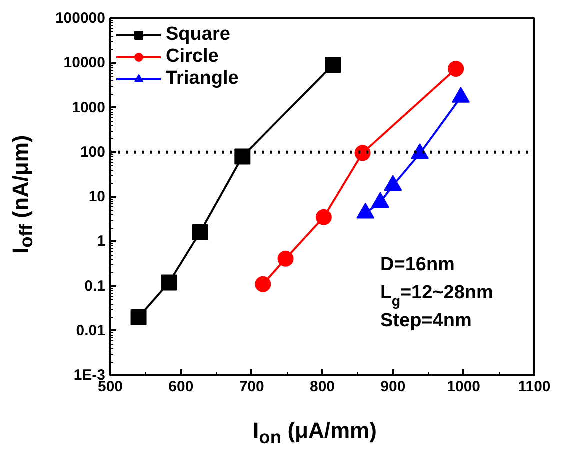  What do you see at coordinates (251, 387) in the screenshot?
I see `x-tick-label: 700` at bounding box center [251, 387].